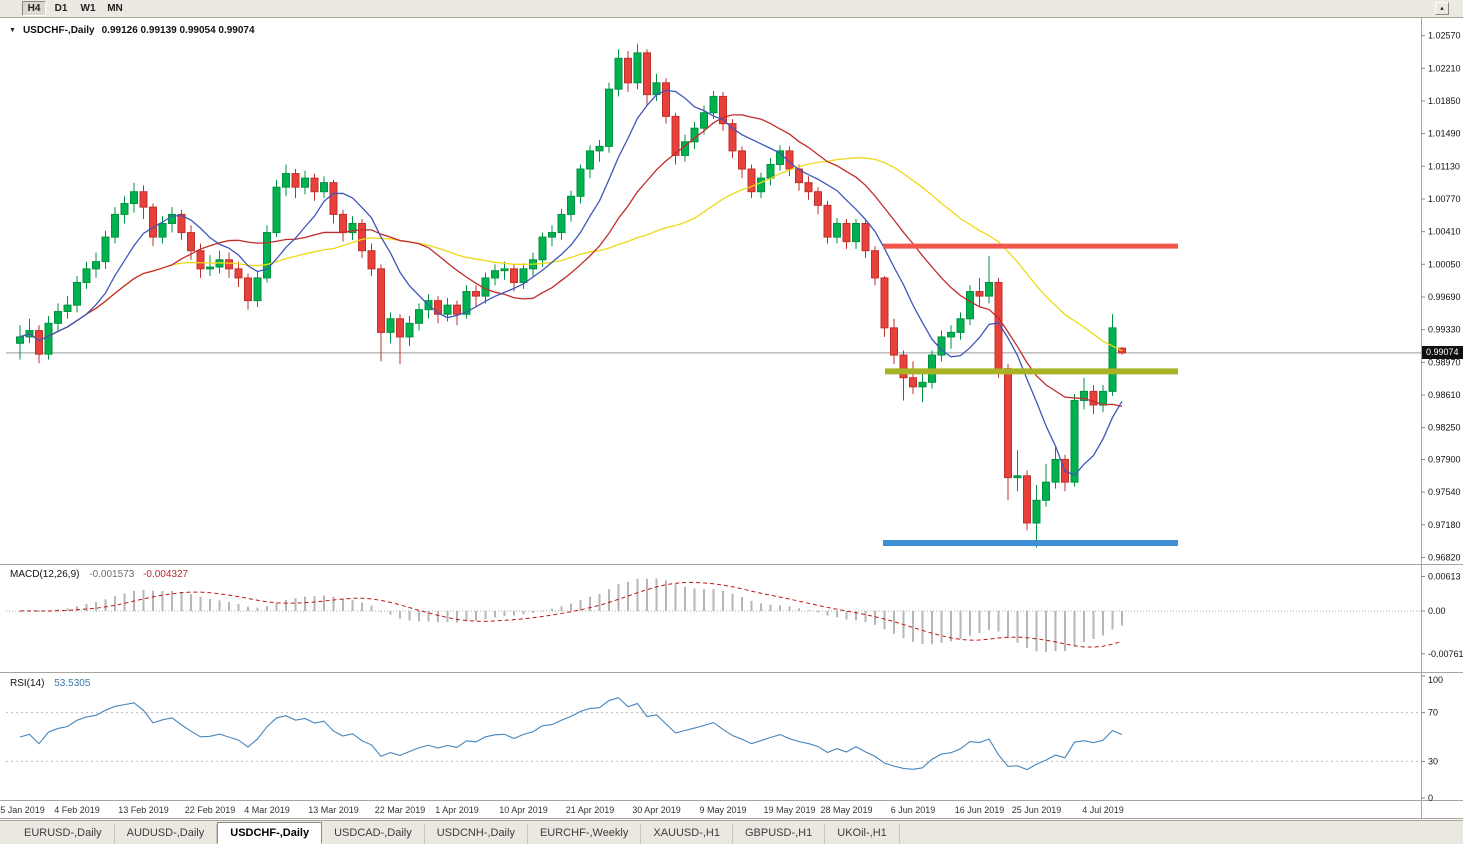 This screenshot has height=844, width=1463. What do you see at coordinates (1444, 36) in the screenshot?
I see `svg-text: 1.02570` at bounding box center [1444, 36].